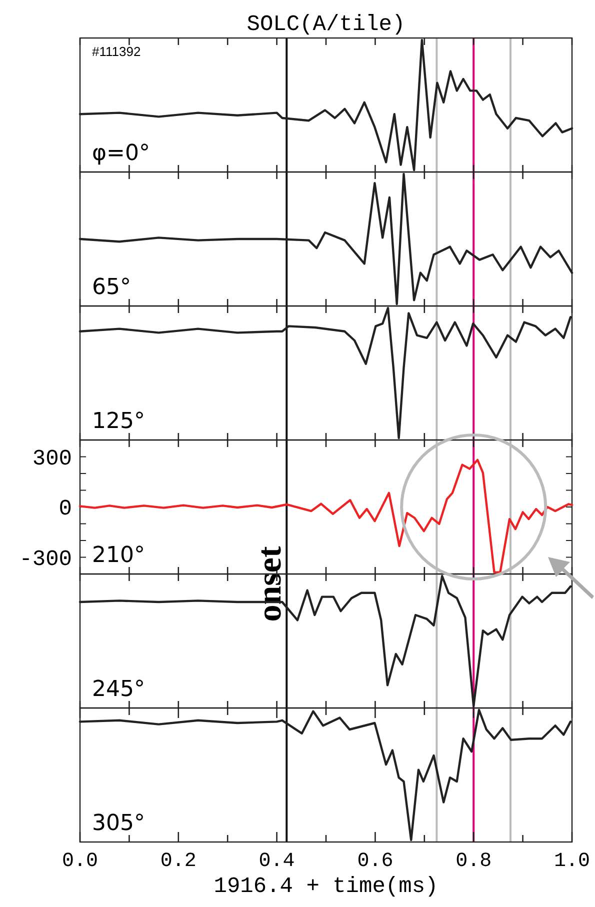 The height and width of the screenshot is (907, 595). I want to click on y-tick-label: 0, so click(65, 509).